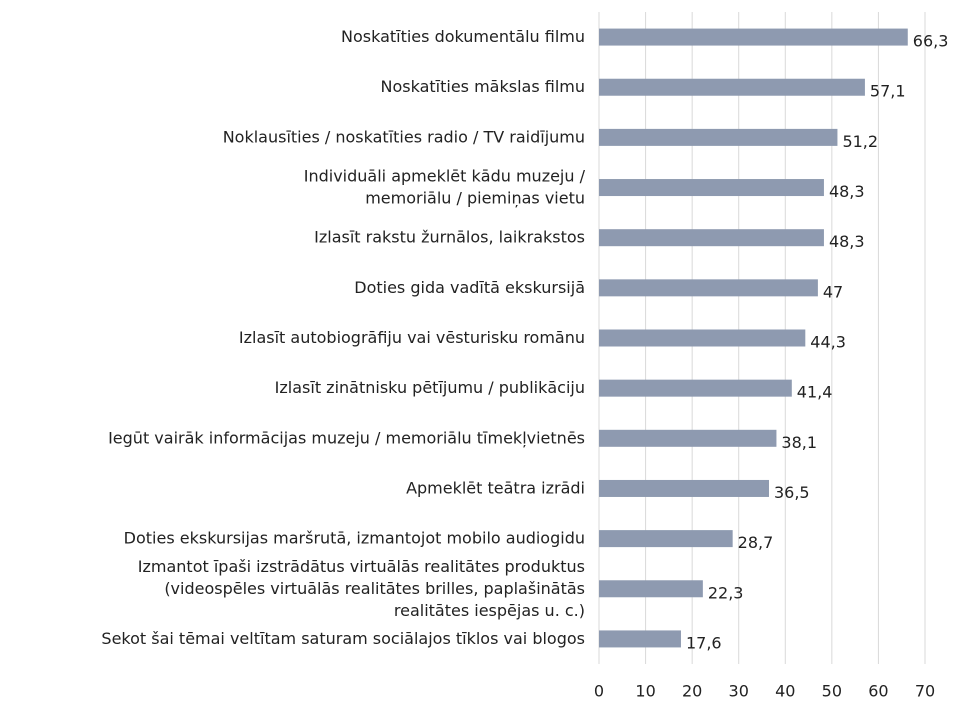 The height and width of the screenshot is (705, 955). Describe the element at coordinates (832, 691) in the screenshot. I see `x-tick-label: 50` at that location.